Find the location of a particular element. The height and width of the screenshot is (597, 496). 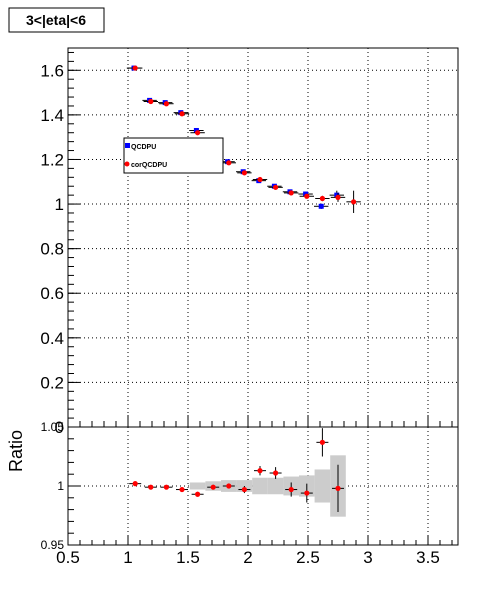

main-y-tick-label: 0 is located at coordinates (59, 427).